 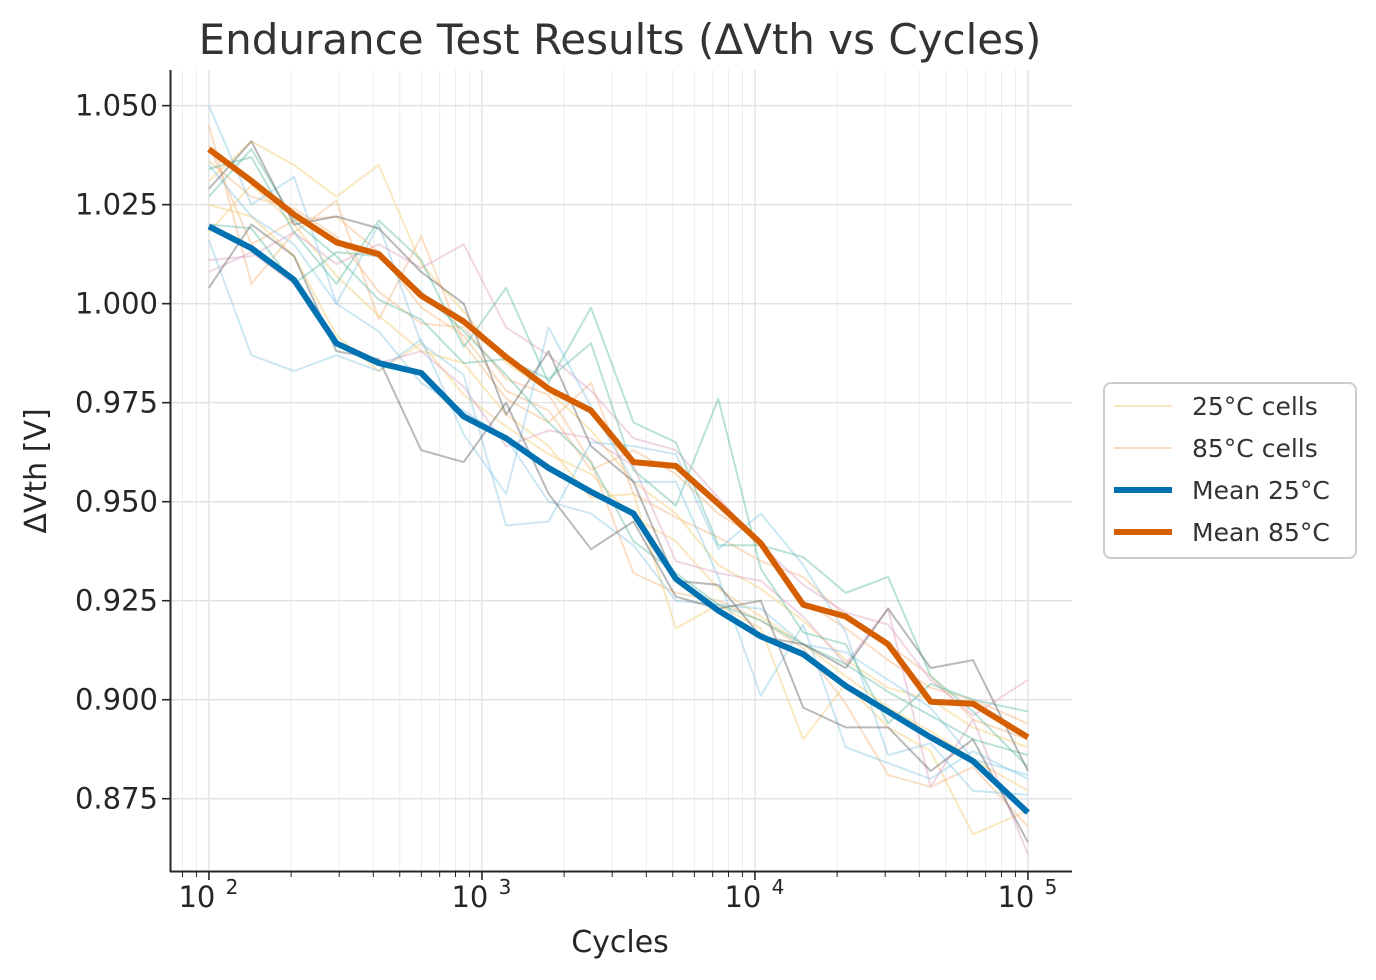 I want to click on legend-items: 25°C cells 85°C cells Mean 25°C Mean 85°C, so click(x=1222, y=469).